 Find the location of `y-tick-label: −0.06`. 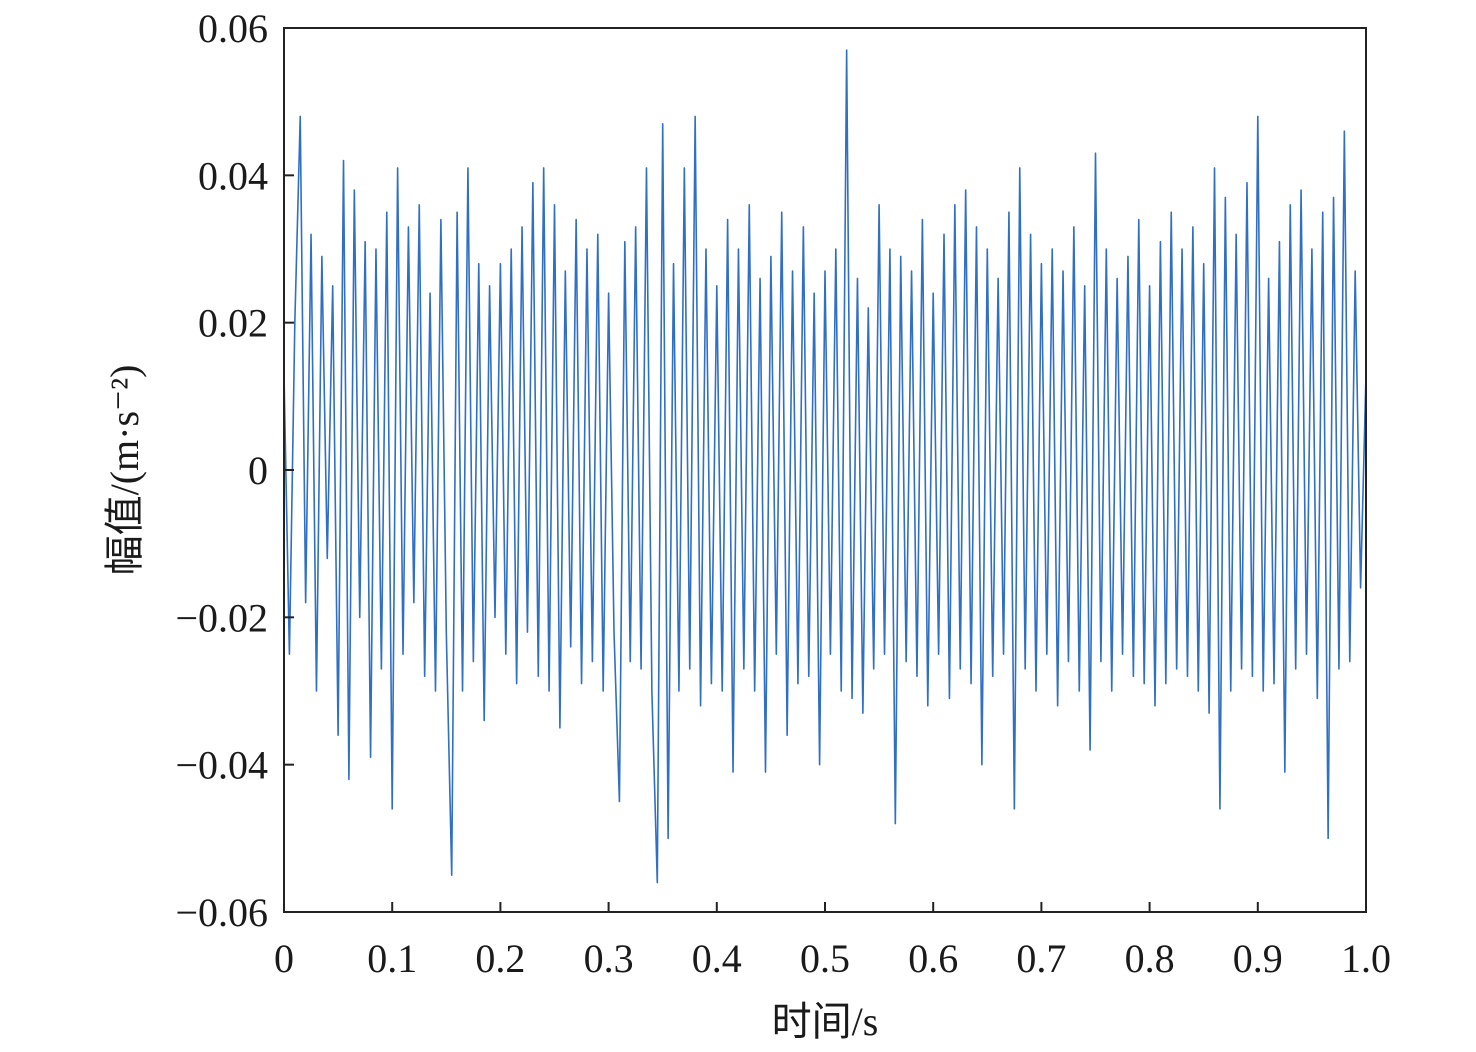

y-tick-label: −0.06 is located at coordinates (221, 912).